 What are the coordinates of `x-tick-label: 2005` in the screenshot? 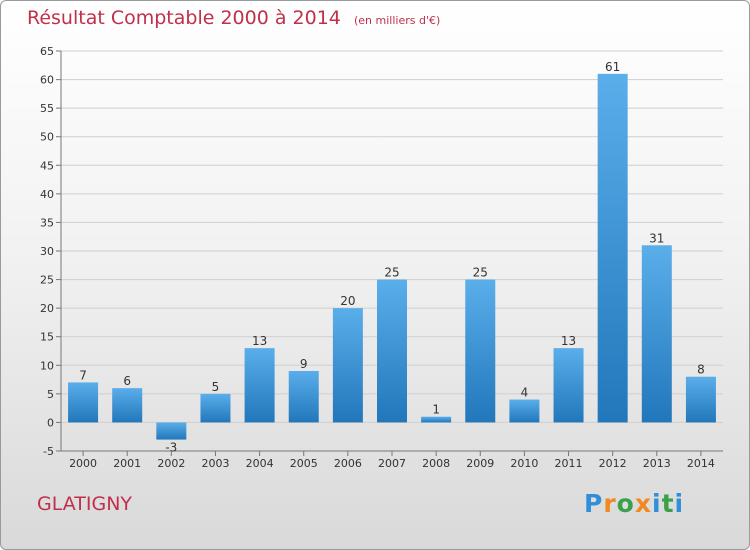 It's located at (304, 463).